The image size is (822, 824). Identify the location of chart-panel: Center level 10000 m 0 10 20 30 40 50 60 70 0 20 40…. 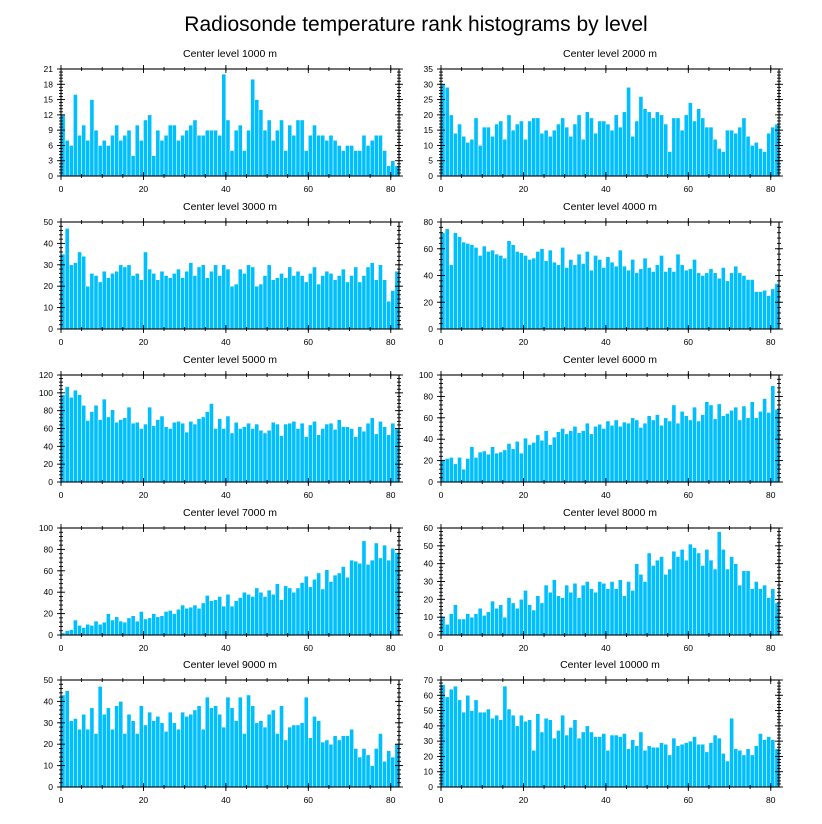
(603, 732).